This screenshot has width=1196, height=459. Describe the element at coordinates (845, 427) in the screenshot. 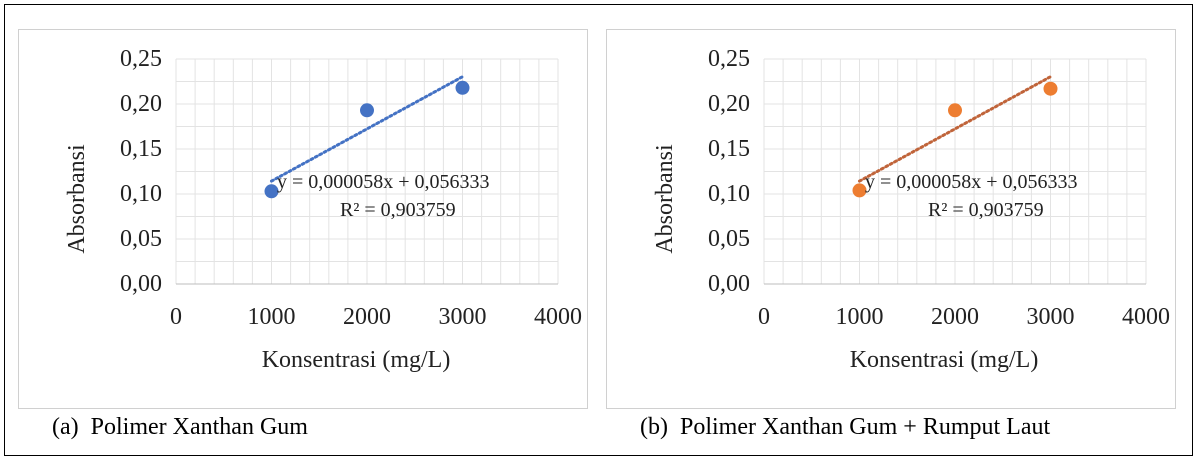

I see `caption-b: (b) Polimer Xanthan Gum + Rumput Laut` at that location.